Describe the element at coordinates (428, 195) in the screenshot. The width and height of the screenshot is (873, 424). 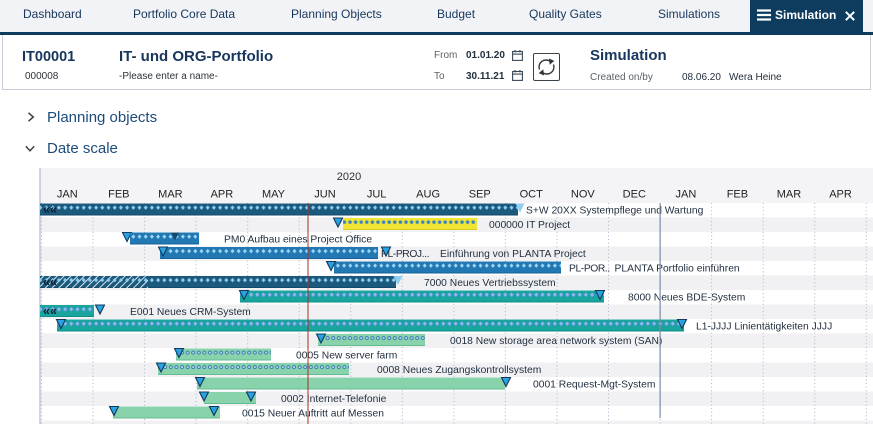
I see `svg-text: AUG` at that location.